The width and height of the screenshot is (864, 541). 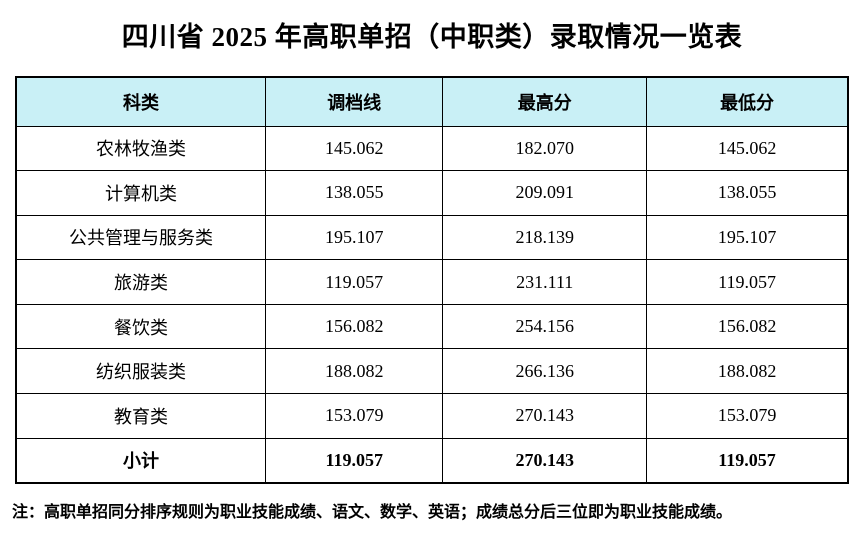 I want to click on cutoff-cell: 138.055, so click(x=354, y=193).